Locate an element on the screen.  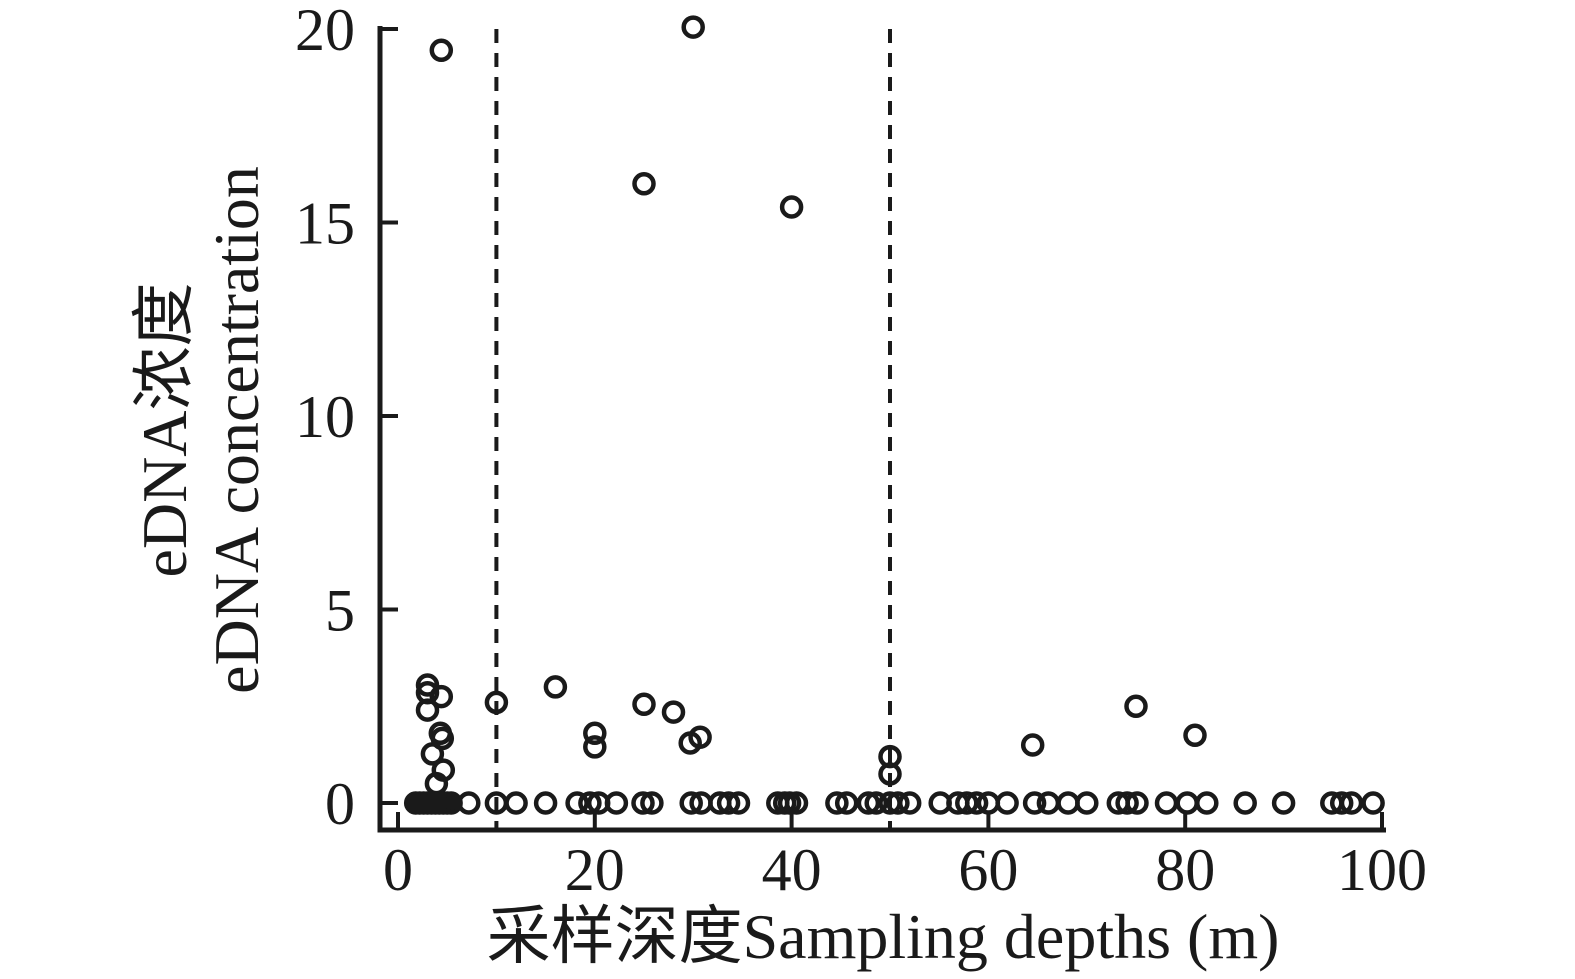
x-tick-label: 60 is located at coordinates (988, 870).